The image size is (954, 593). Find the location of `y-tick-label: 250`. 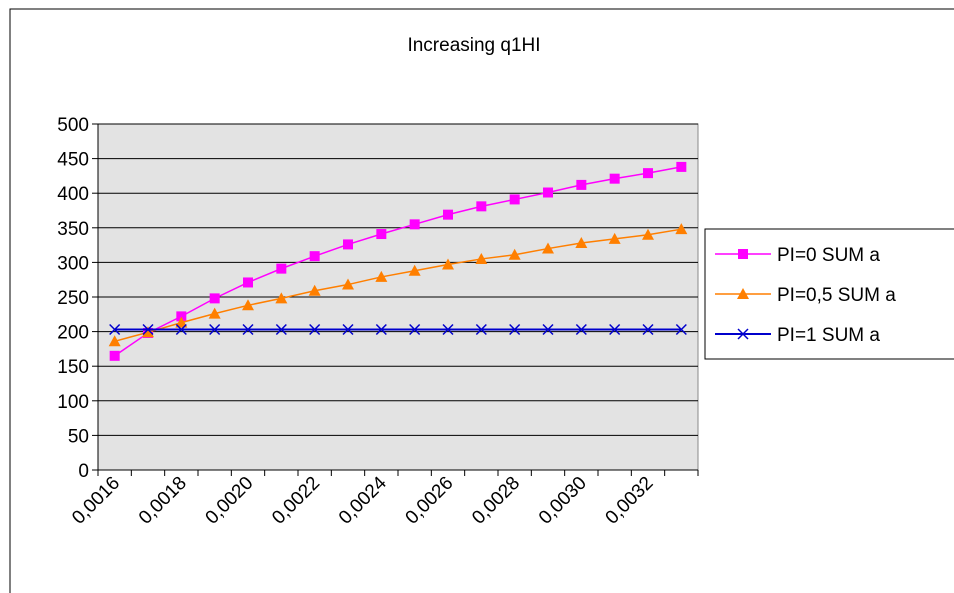

y-tick-label: 250 is located at coordinates (73, 298).